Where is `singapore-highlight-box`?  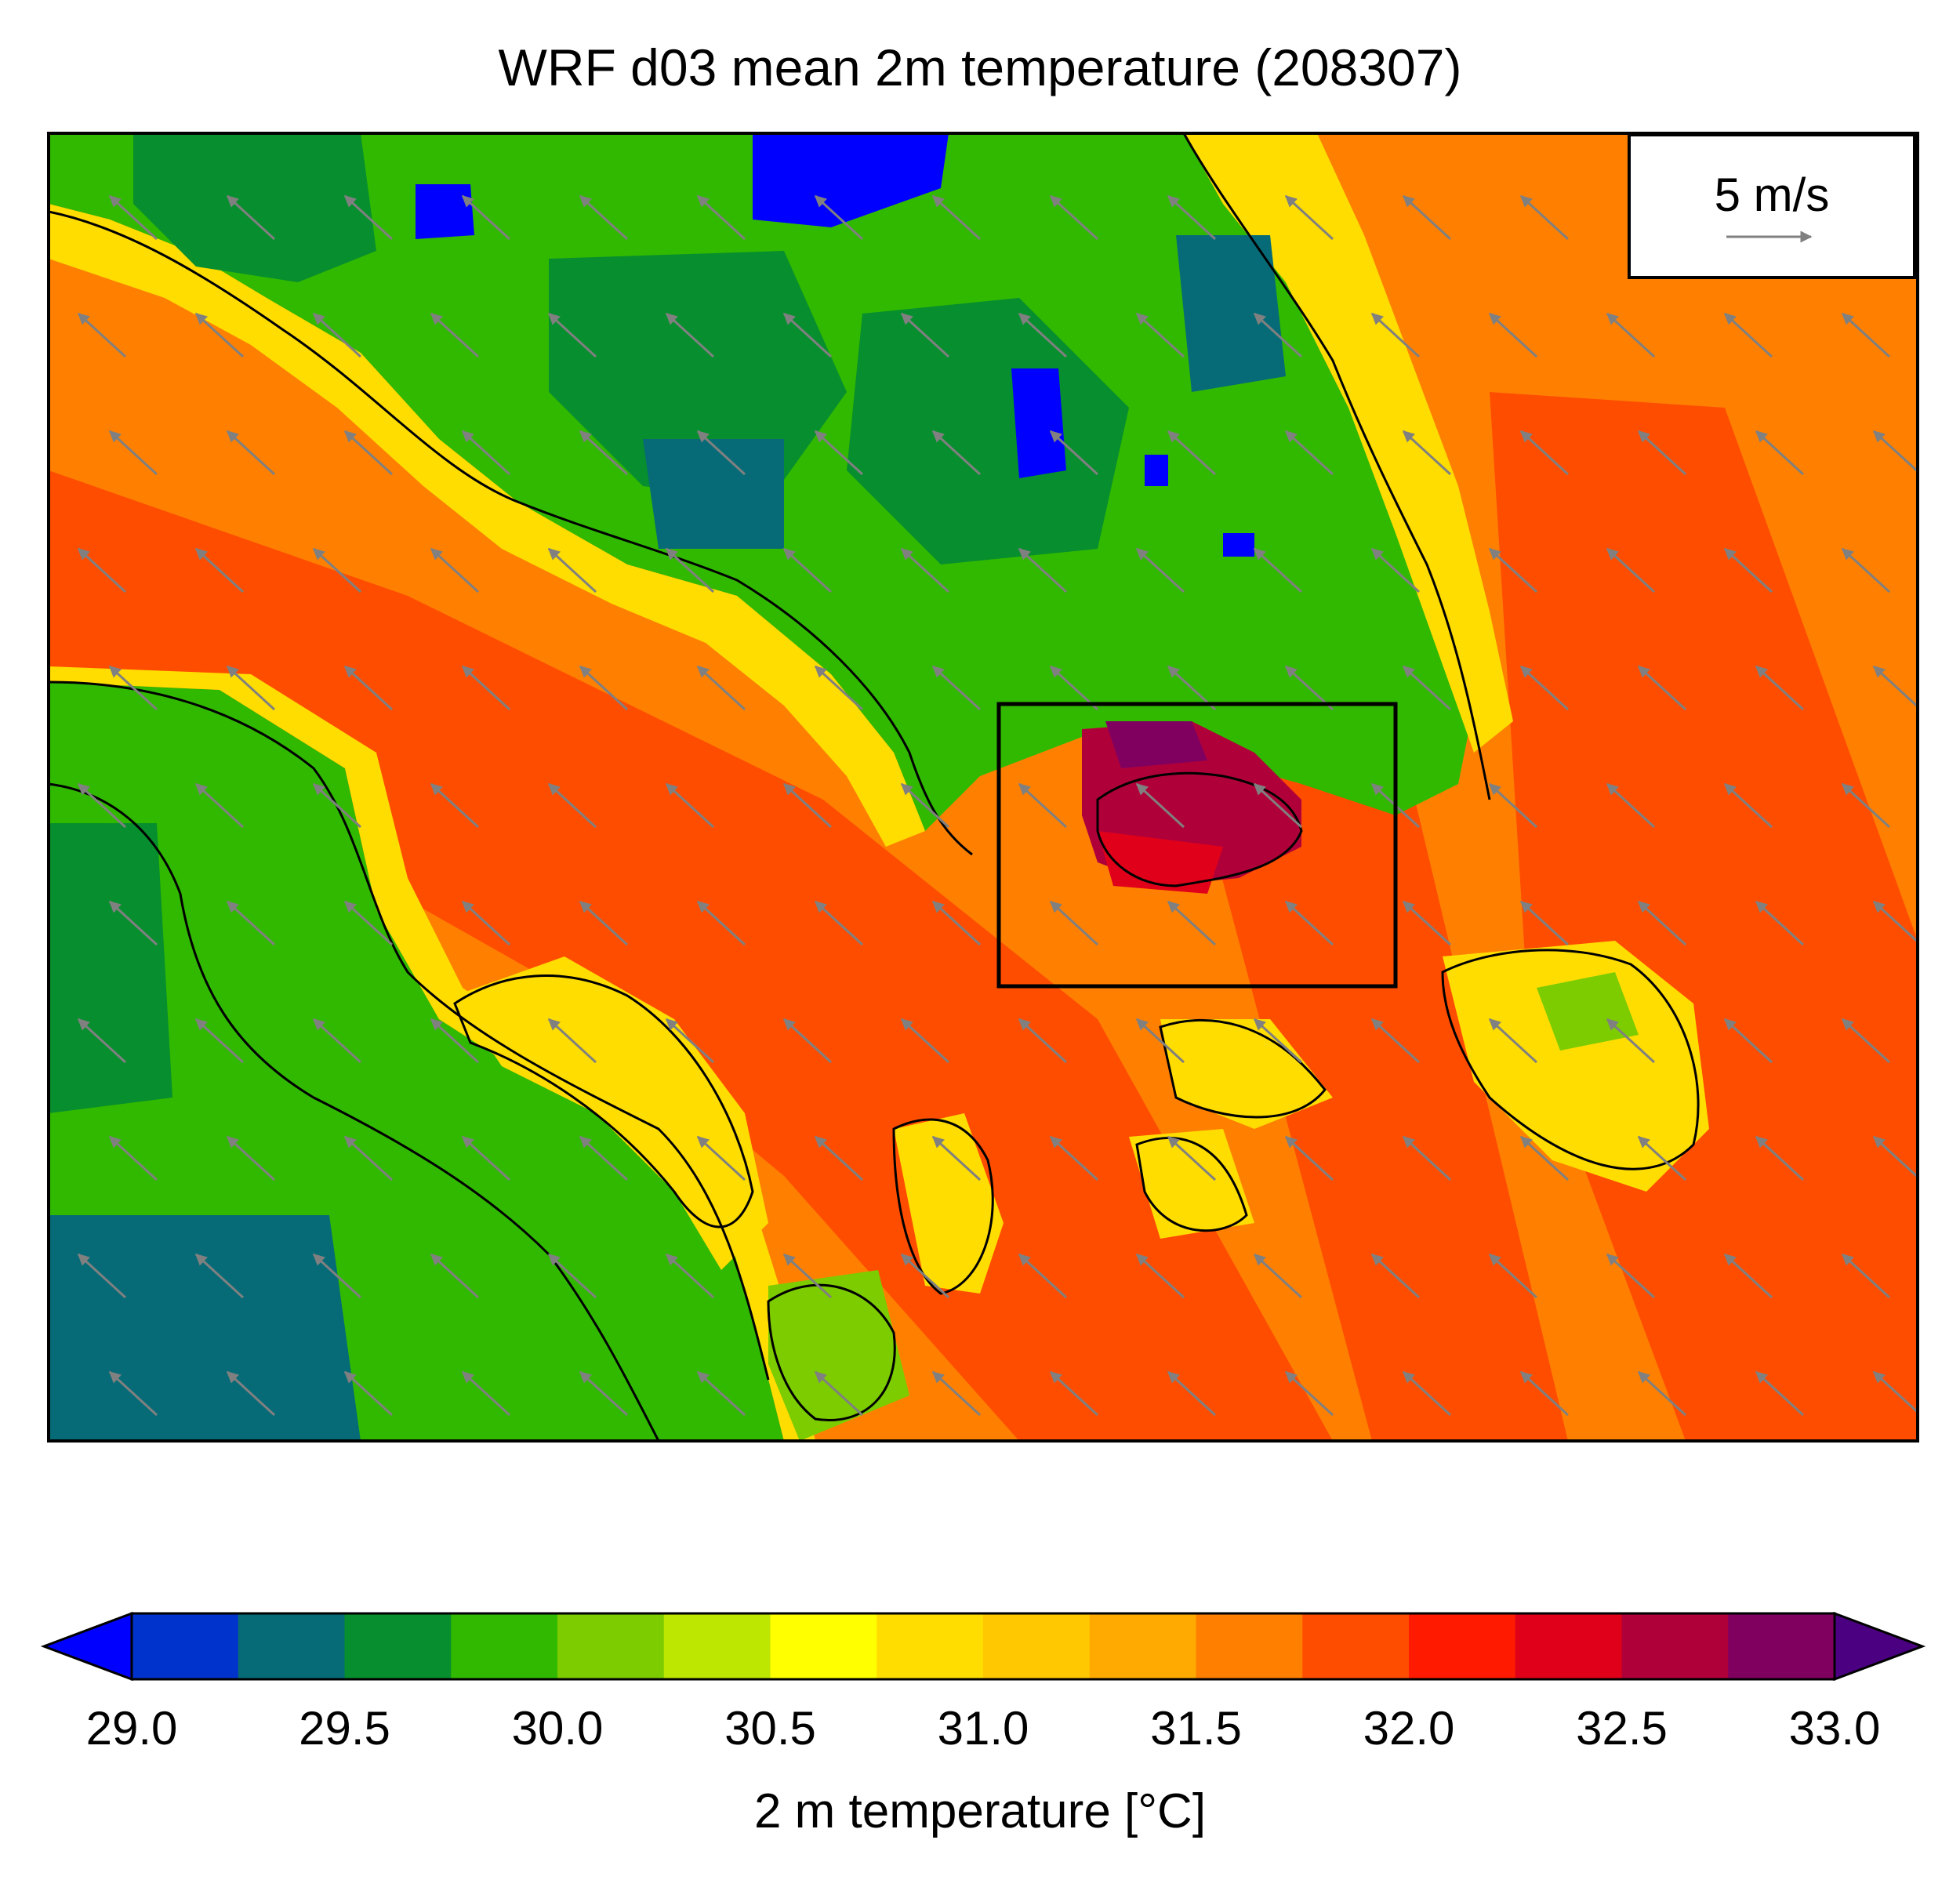 singapore-highlight-box is located at coordinates (1197, 845).